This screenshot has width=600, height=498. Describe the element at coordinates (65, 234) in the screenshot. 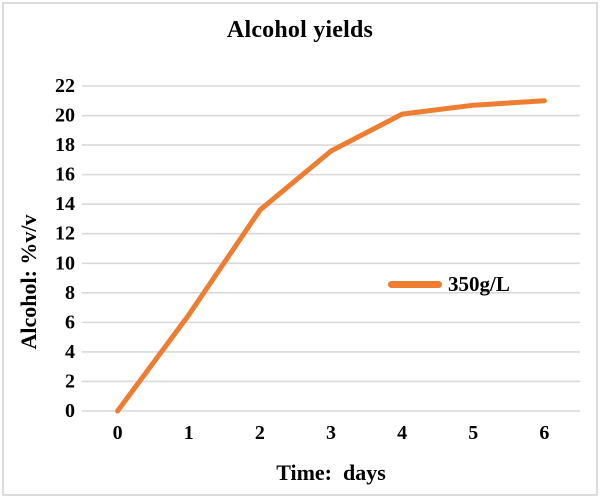

I see `y-tick-label: 12` at that location.